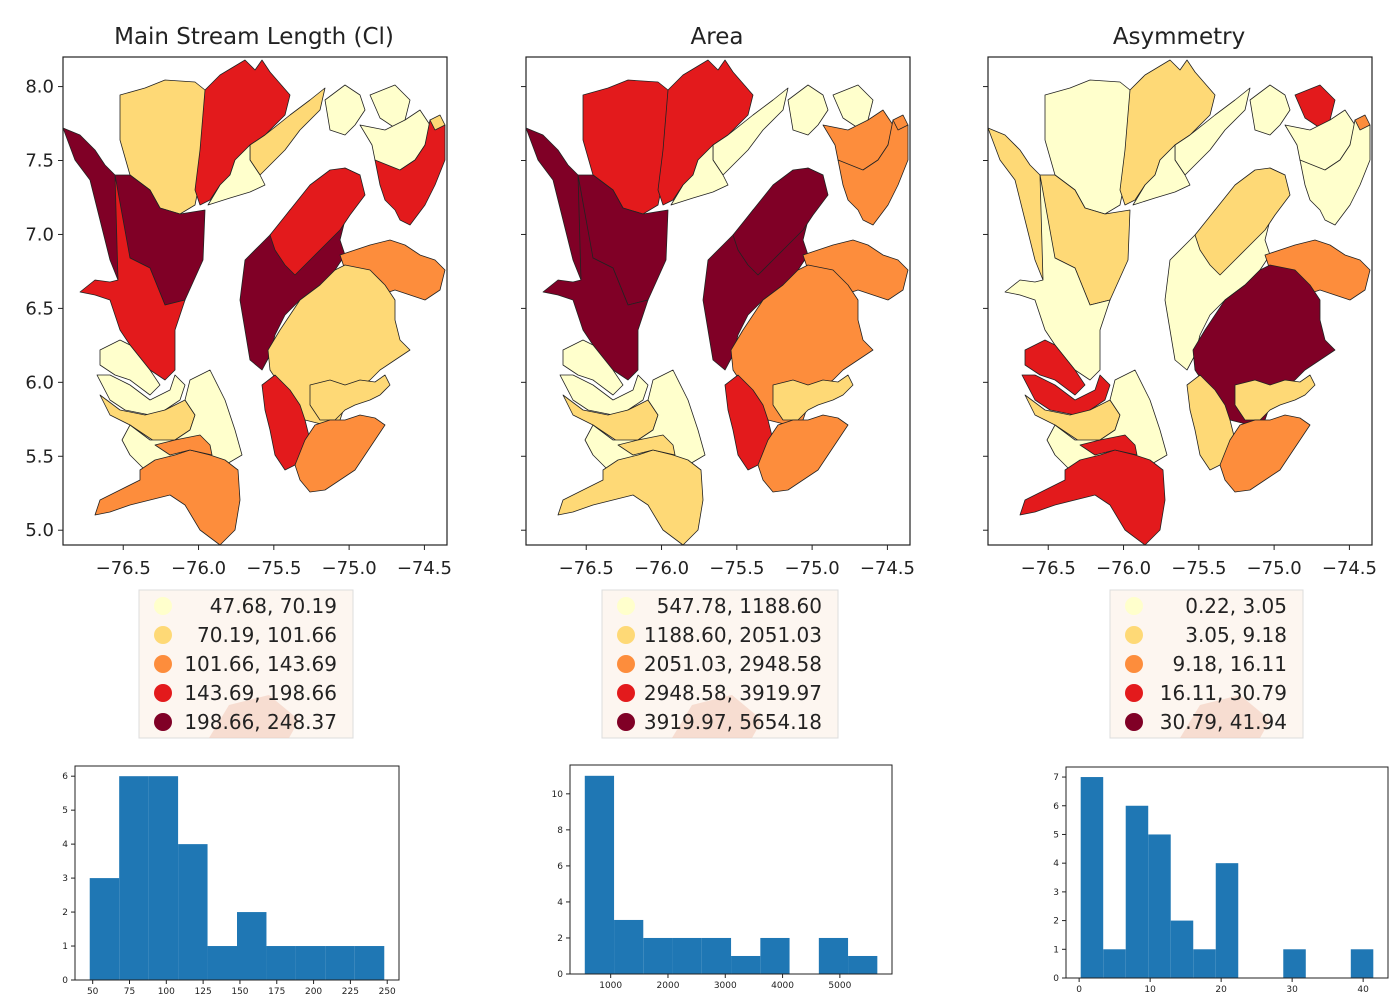 This screenshot has width=1396, height=1000. What do you see at coordinates (39, 456) in the screenshot?
I see `y-tick-label: 5.5` at bounding box center [39, 456].